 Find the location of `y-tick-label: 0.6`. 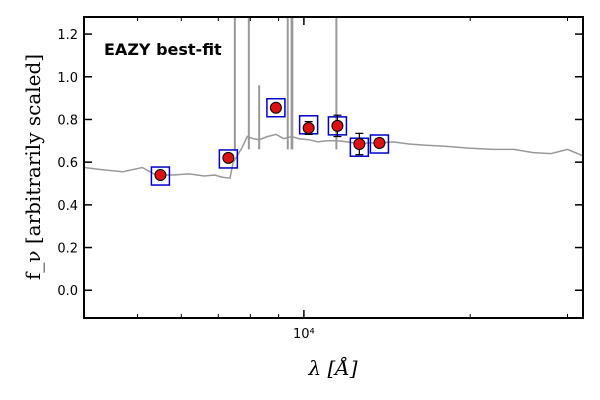

y-tick-label: 0.6 is located at coordinates (67, 163).